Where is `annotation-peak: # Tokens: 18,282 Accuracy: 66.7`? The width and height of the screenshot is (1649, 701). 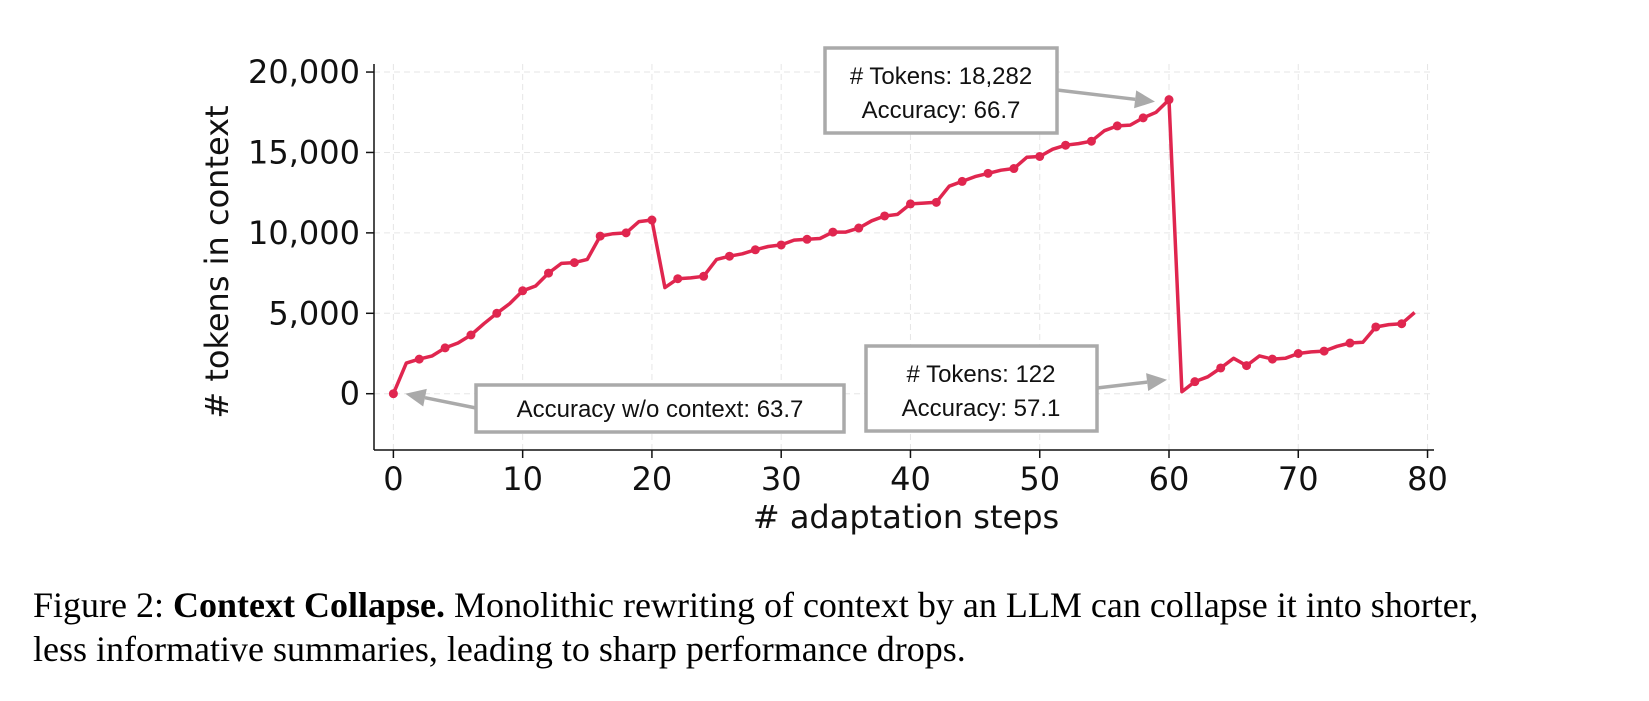 annotation-peak: # Tokens: 18,282 Accuracy: 66.7 is located at coordinates (989, 90).